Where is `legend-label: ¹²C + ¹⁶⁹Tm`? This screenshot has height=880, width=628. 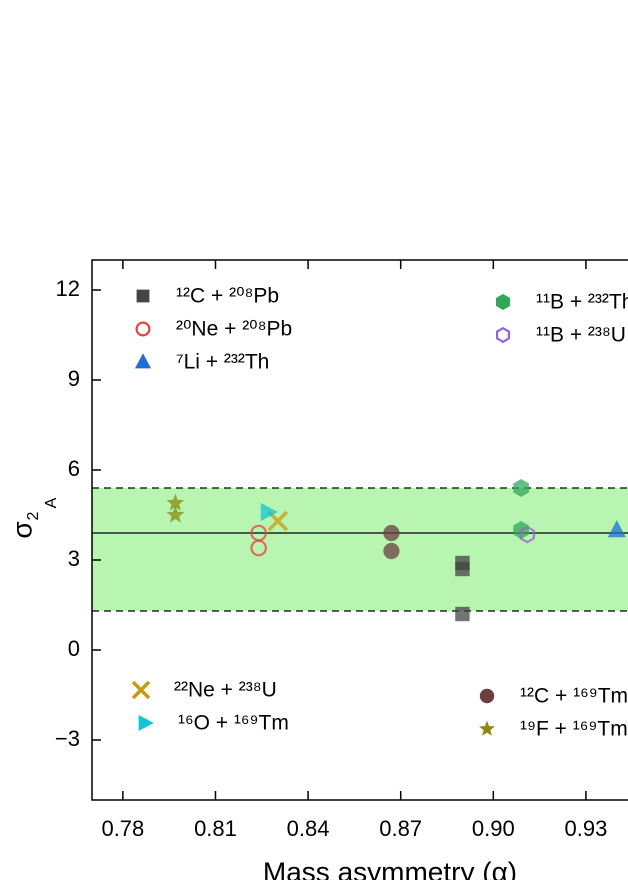
legend-label: ¹²C + ¹⁶⁹Tm is located at coordinates (574, 696).